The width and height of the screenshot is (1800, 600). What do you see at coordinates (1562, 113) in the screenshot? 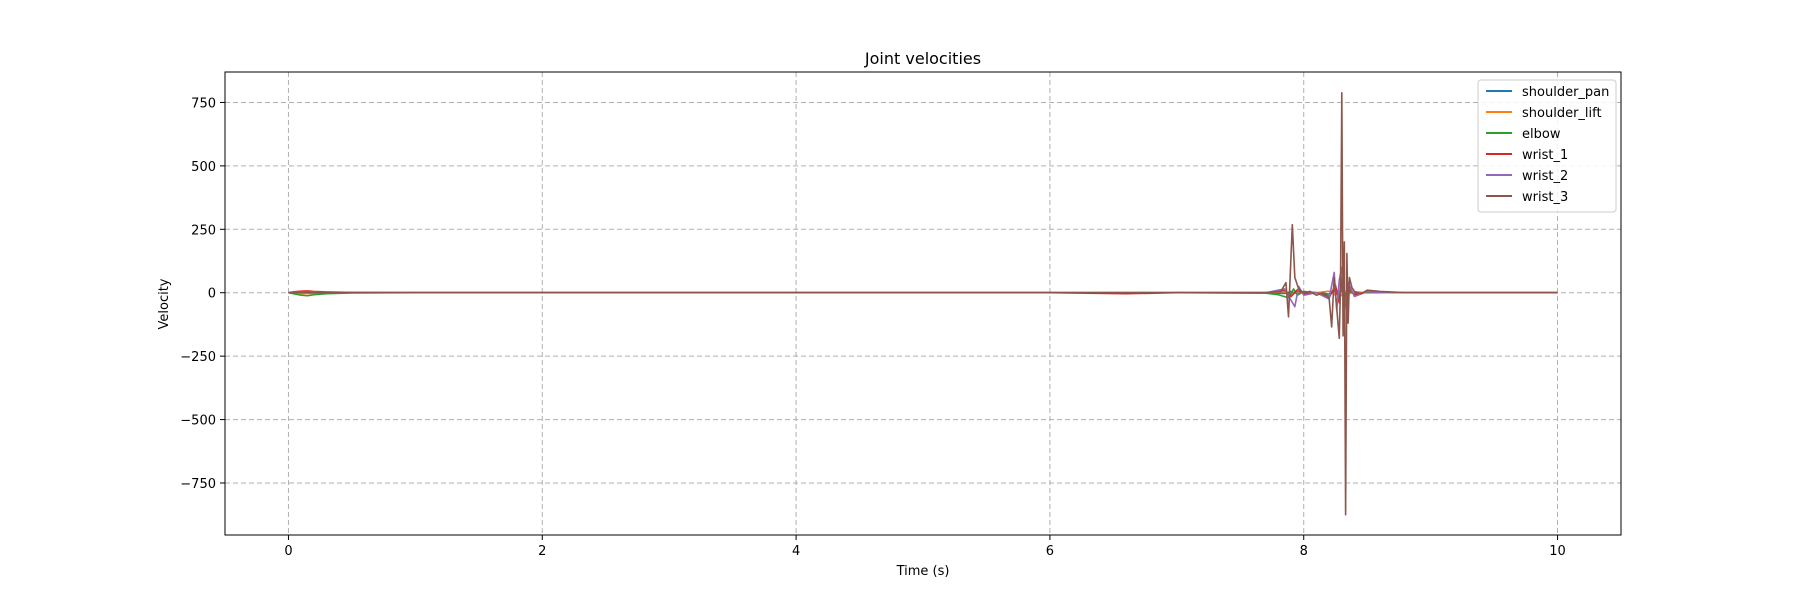
I see `legend-label: shoulder_lift` at bounding box center [1562, 113].